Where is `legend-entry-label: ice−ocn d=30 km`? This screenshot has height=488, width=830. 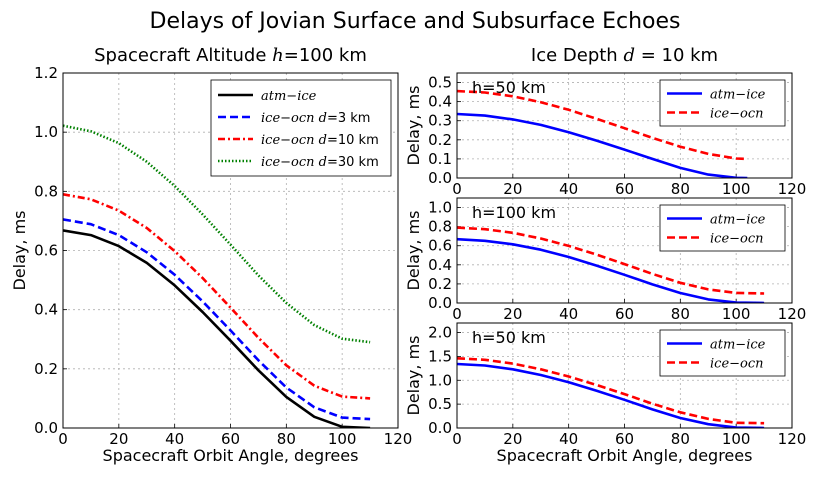
legend-entry-label: ice−ocn d=30 km is located at coordinates (320, 162).